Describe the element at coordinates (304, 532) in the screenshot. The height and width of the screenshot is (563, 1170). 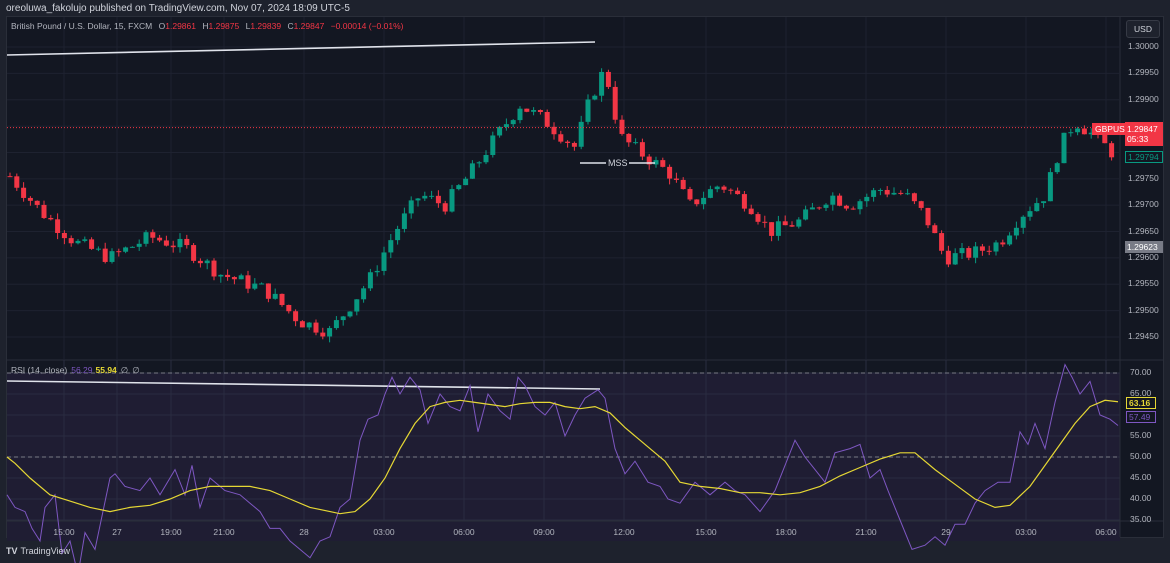
I see `time-tick: 28` at that location.